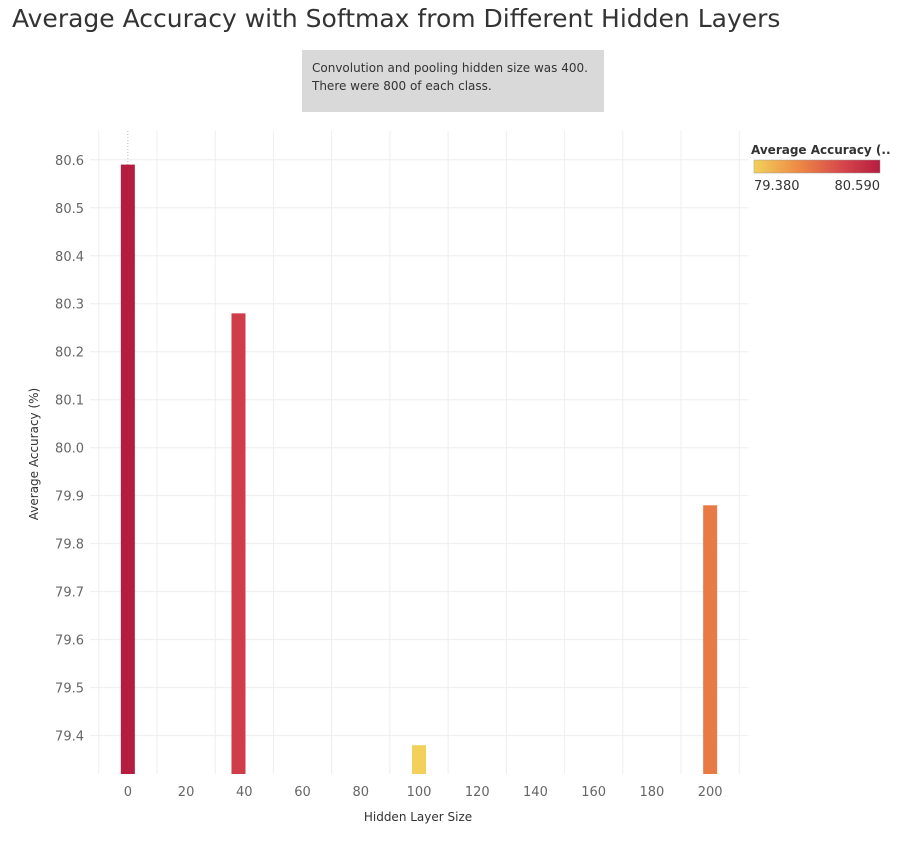 The height and width of the screenshot is (854, 899). What do you see at coordinates (34, 454) in the screenshot?
I see `y-axis-title: Average Accuracy (%)` at bounding box center [34, 454].